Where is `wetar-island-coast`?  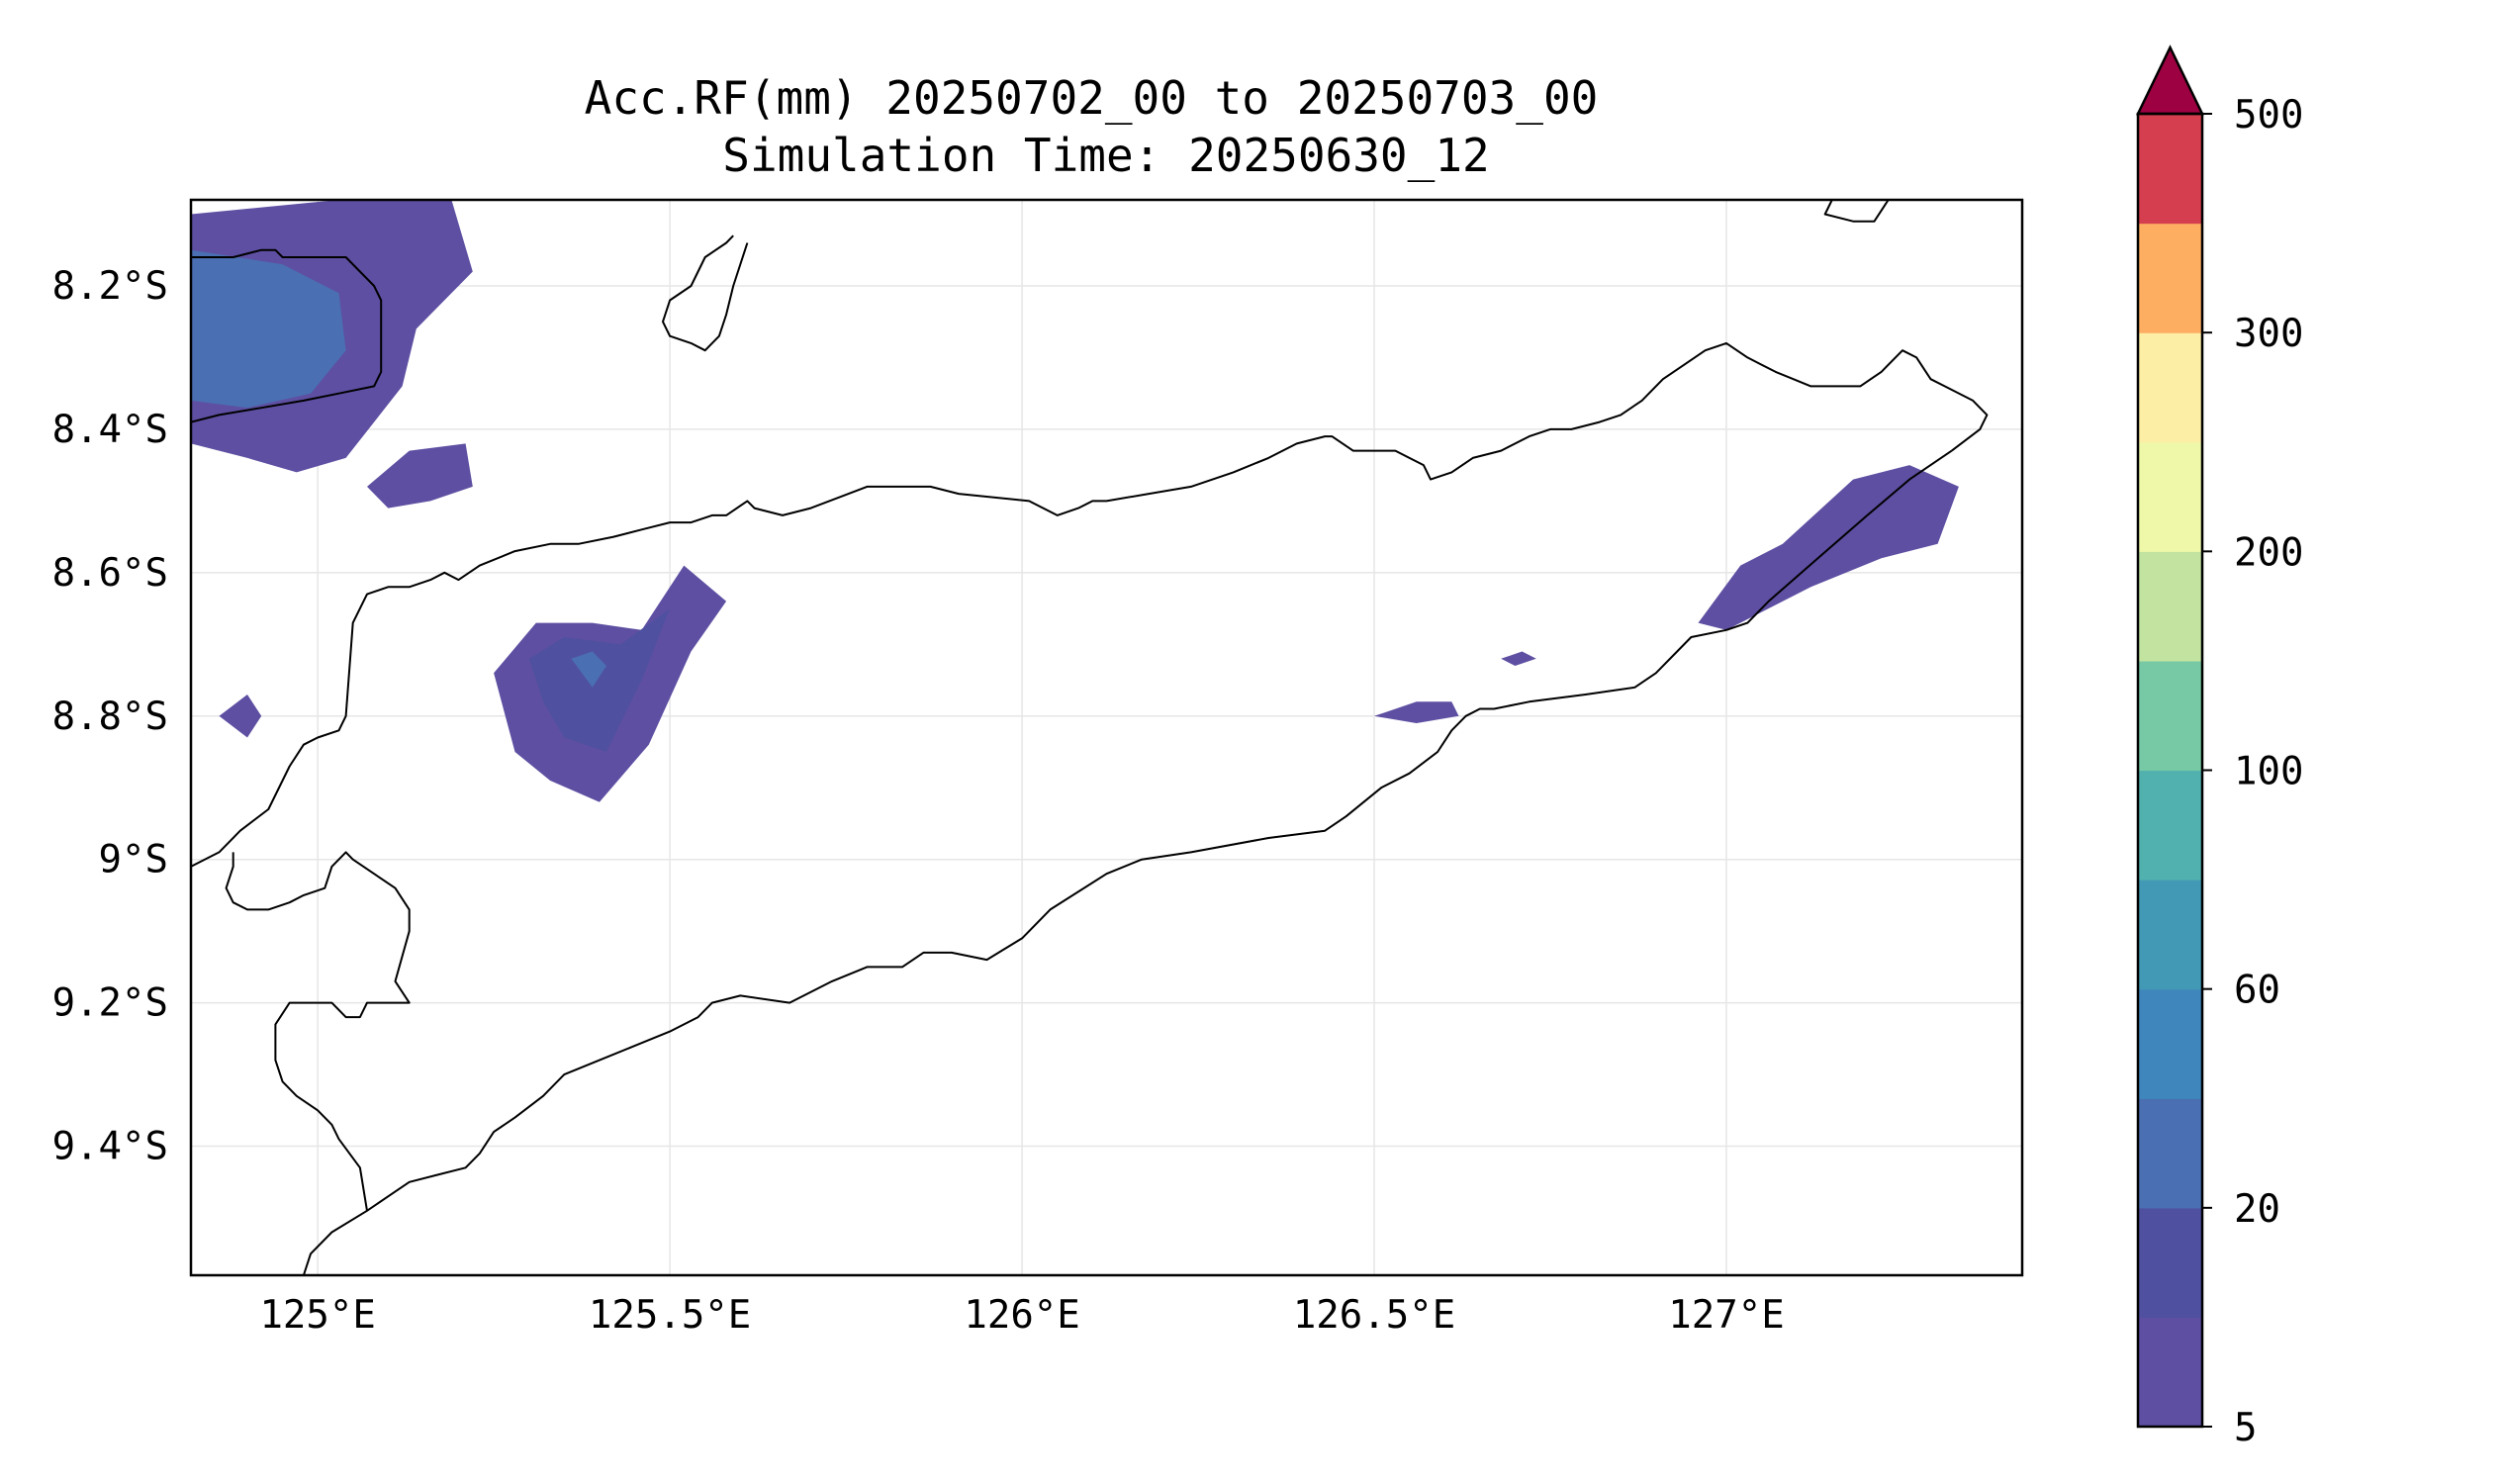 wetar-island-coast is located at coordinates (1856, 211).